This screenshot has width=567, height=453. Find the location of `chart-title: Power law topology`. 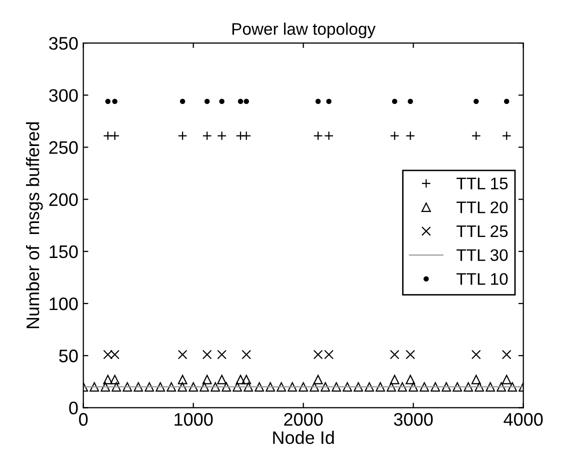

chart-title: Power law topology is located at coordinates (304, 30).